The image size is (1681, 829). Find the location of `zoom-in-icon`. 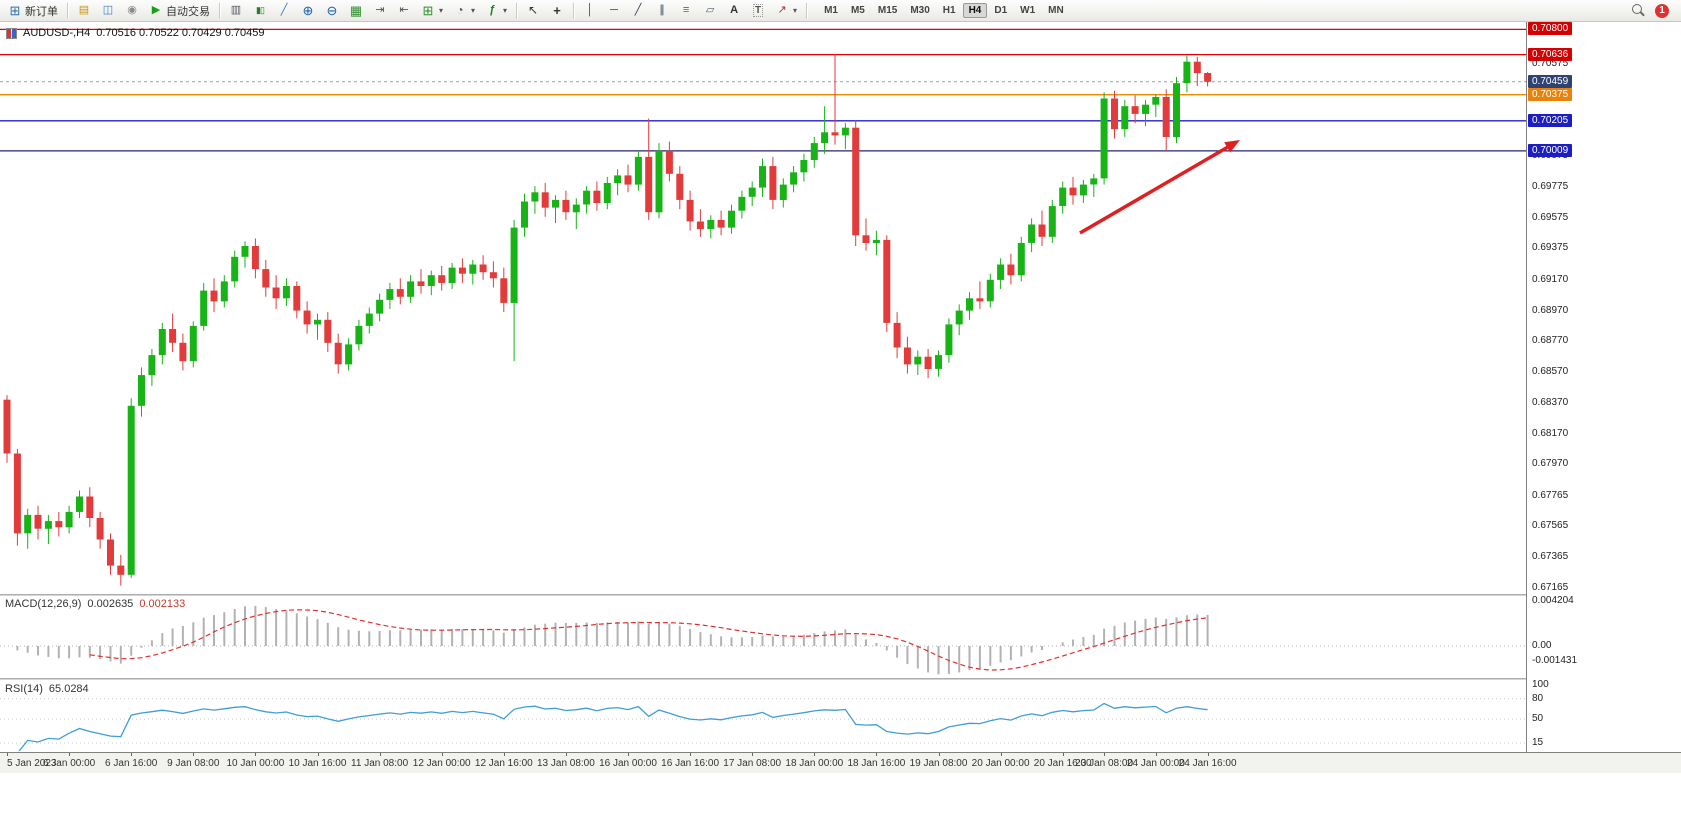

zoom-in-icon is located at coordinates (308, 10).